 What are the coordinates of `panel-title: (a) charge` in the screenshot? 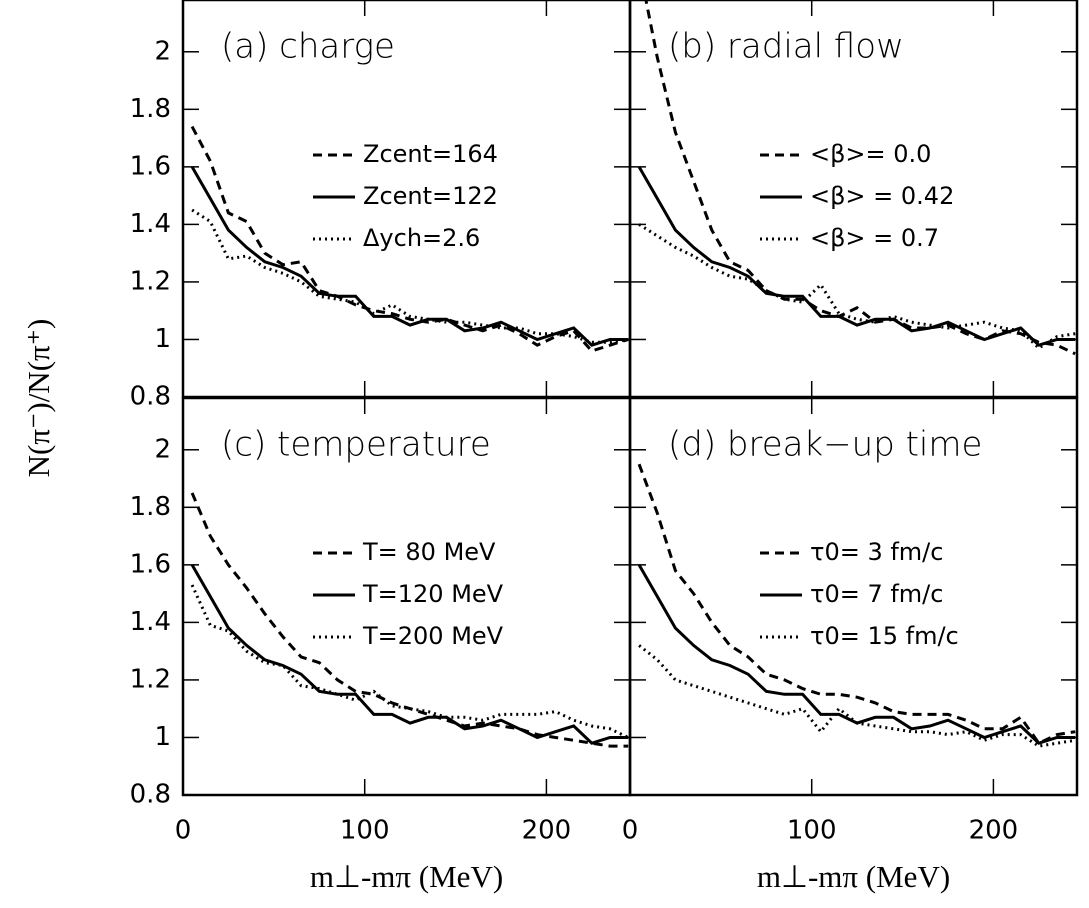 It's located at (308, 47).